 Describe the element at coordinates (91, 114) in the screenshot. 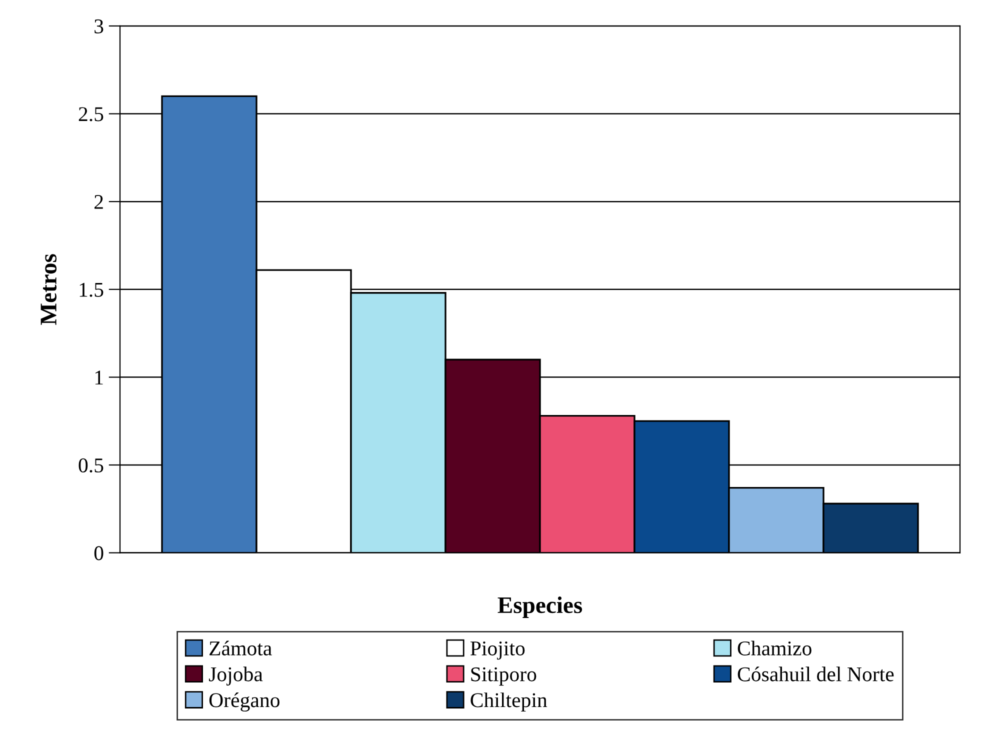

I see `y-tick-label: 2.5` at that location.